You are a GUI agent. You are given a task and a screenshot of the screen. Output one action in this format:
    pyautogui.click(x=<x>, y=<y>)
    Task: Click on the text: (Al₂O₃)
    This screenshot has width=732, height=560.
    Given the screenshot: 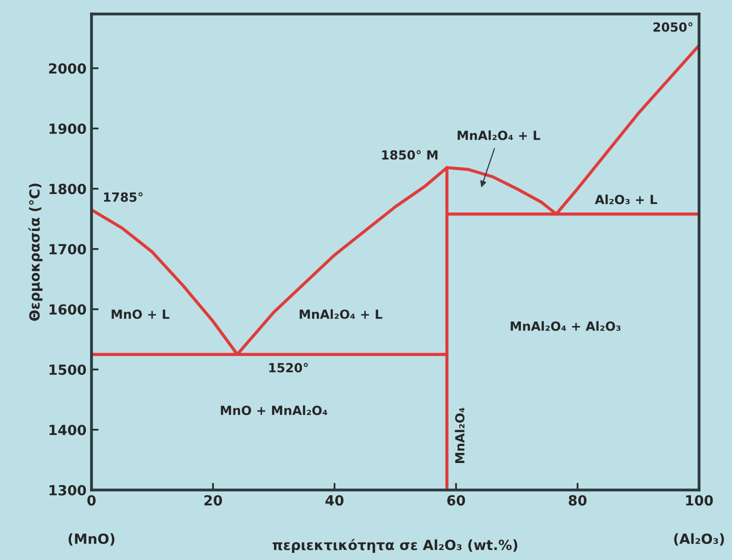 What is the action you would take?
    pyautogui.click(x=699, y=539)
    